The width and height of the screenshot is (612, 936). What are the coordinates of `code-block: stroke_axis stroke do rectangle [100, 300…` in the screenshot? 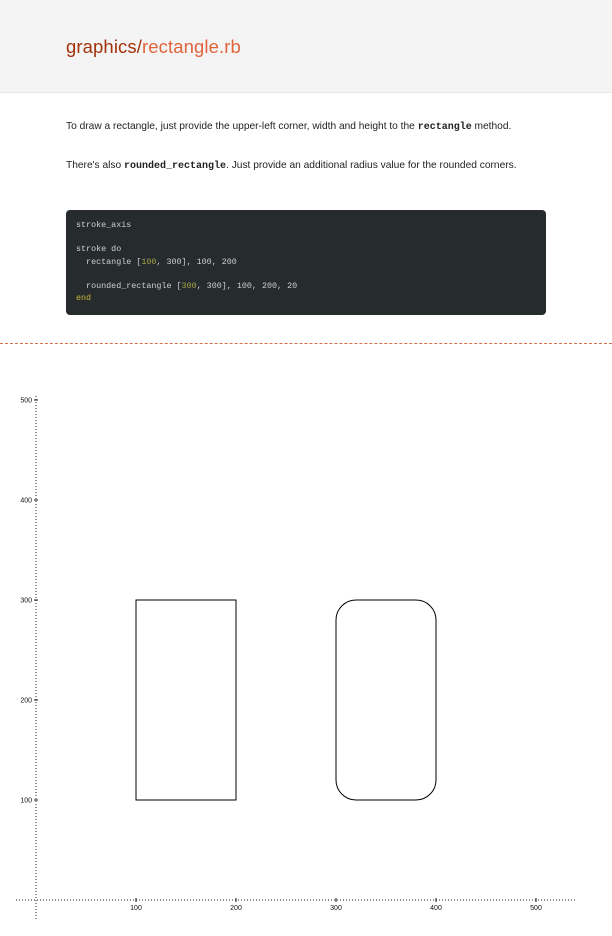 It's located at (306, 262).